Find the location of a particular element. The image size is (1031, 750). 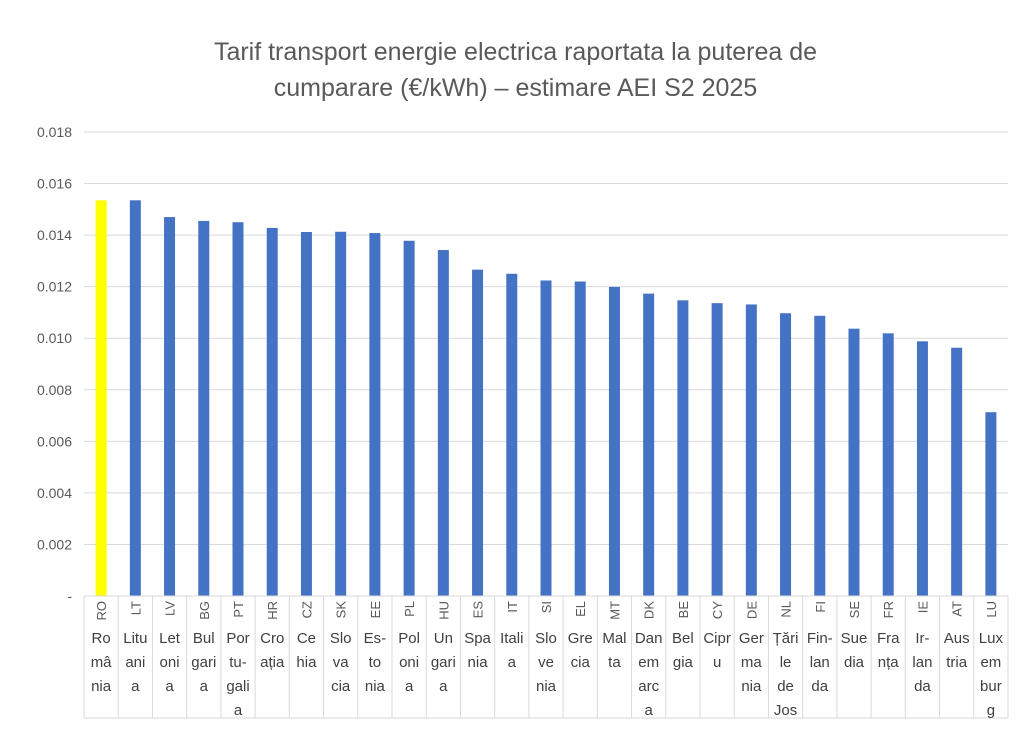

bar-el is located at coordinates (580, 438).